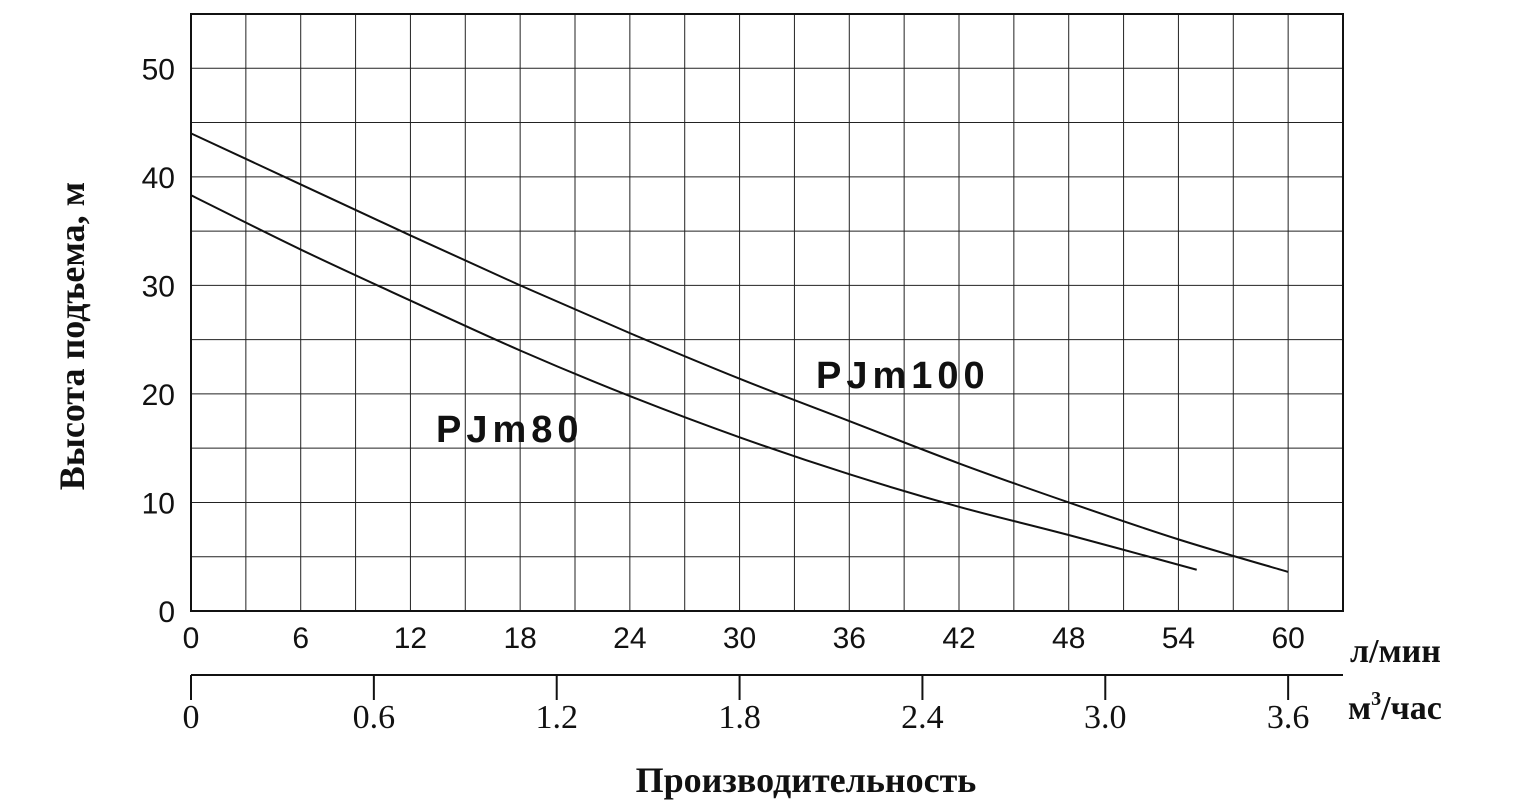 The height and width of the screenshot is (808, 1524). Describe the element at coordinates (1395, 651) in the screenshot. I see `x-unit-label: л/мин` at that location.